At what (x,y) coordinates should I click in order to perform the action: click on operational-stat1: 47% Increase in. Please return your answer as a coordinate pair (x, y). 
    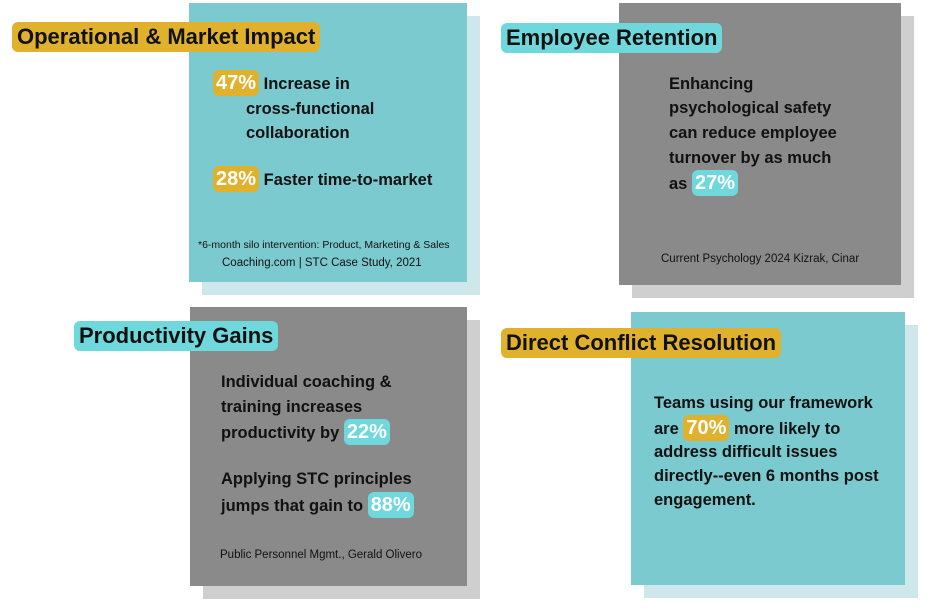
    Looking at the image, I should click on (338, 83).